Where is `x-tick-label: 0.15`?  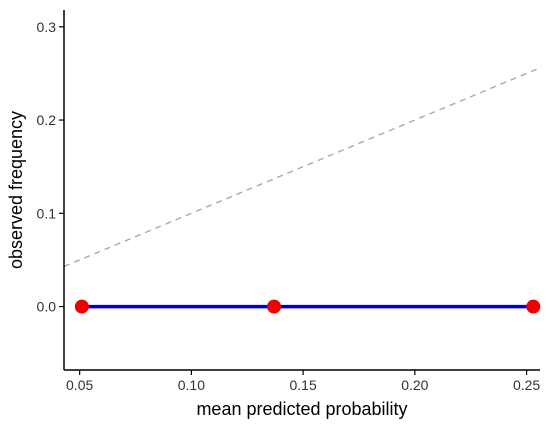
x-tick-label: 0.15 is located at coordinates (302, 385).